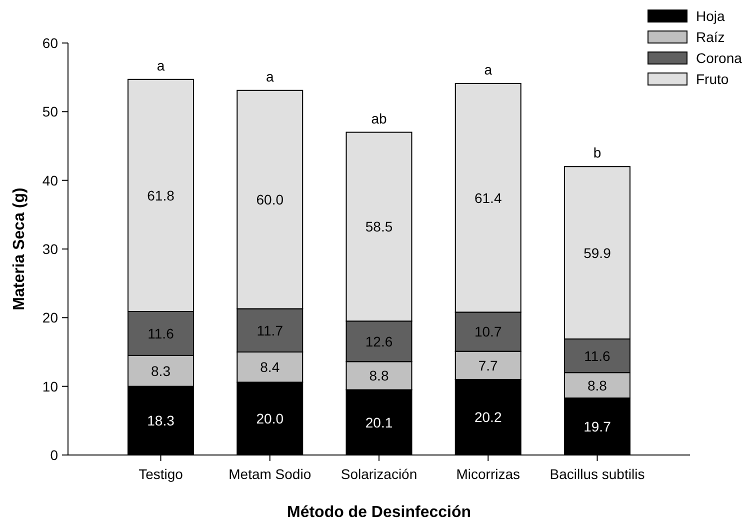 This screenshot has height=529, width=756. I want to click on x-tick-label: Metam Sodio, so click(270, 474).